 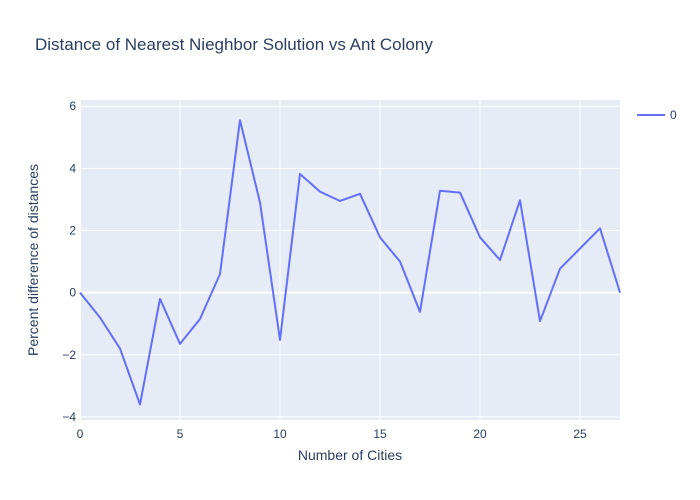 I want to click on x-axis-title: Number of Cities, so click(x=350, y=455).